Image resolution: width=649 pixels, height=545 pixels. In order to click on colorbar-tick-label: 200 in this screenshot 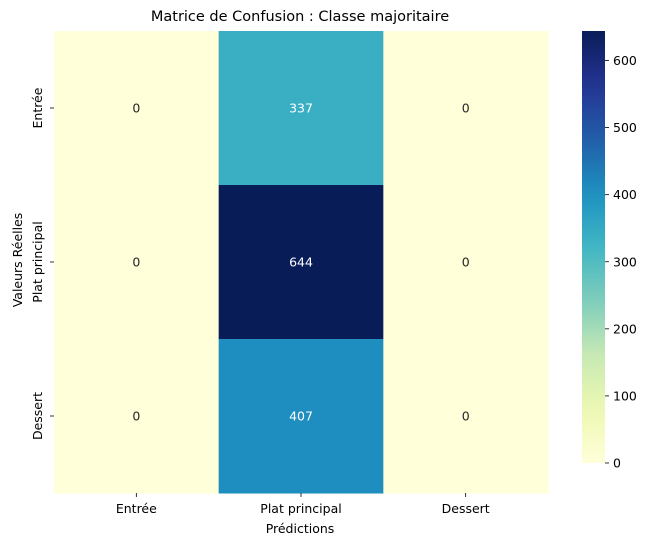, I will do `click(625, 328)`.